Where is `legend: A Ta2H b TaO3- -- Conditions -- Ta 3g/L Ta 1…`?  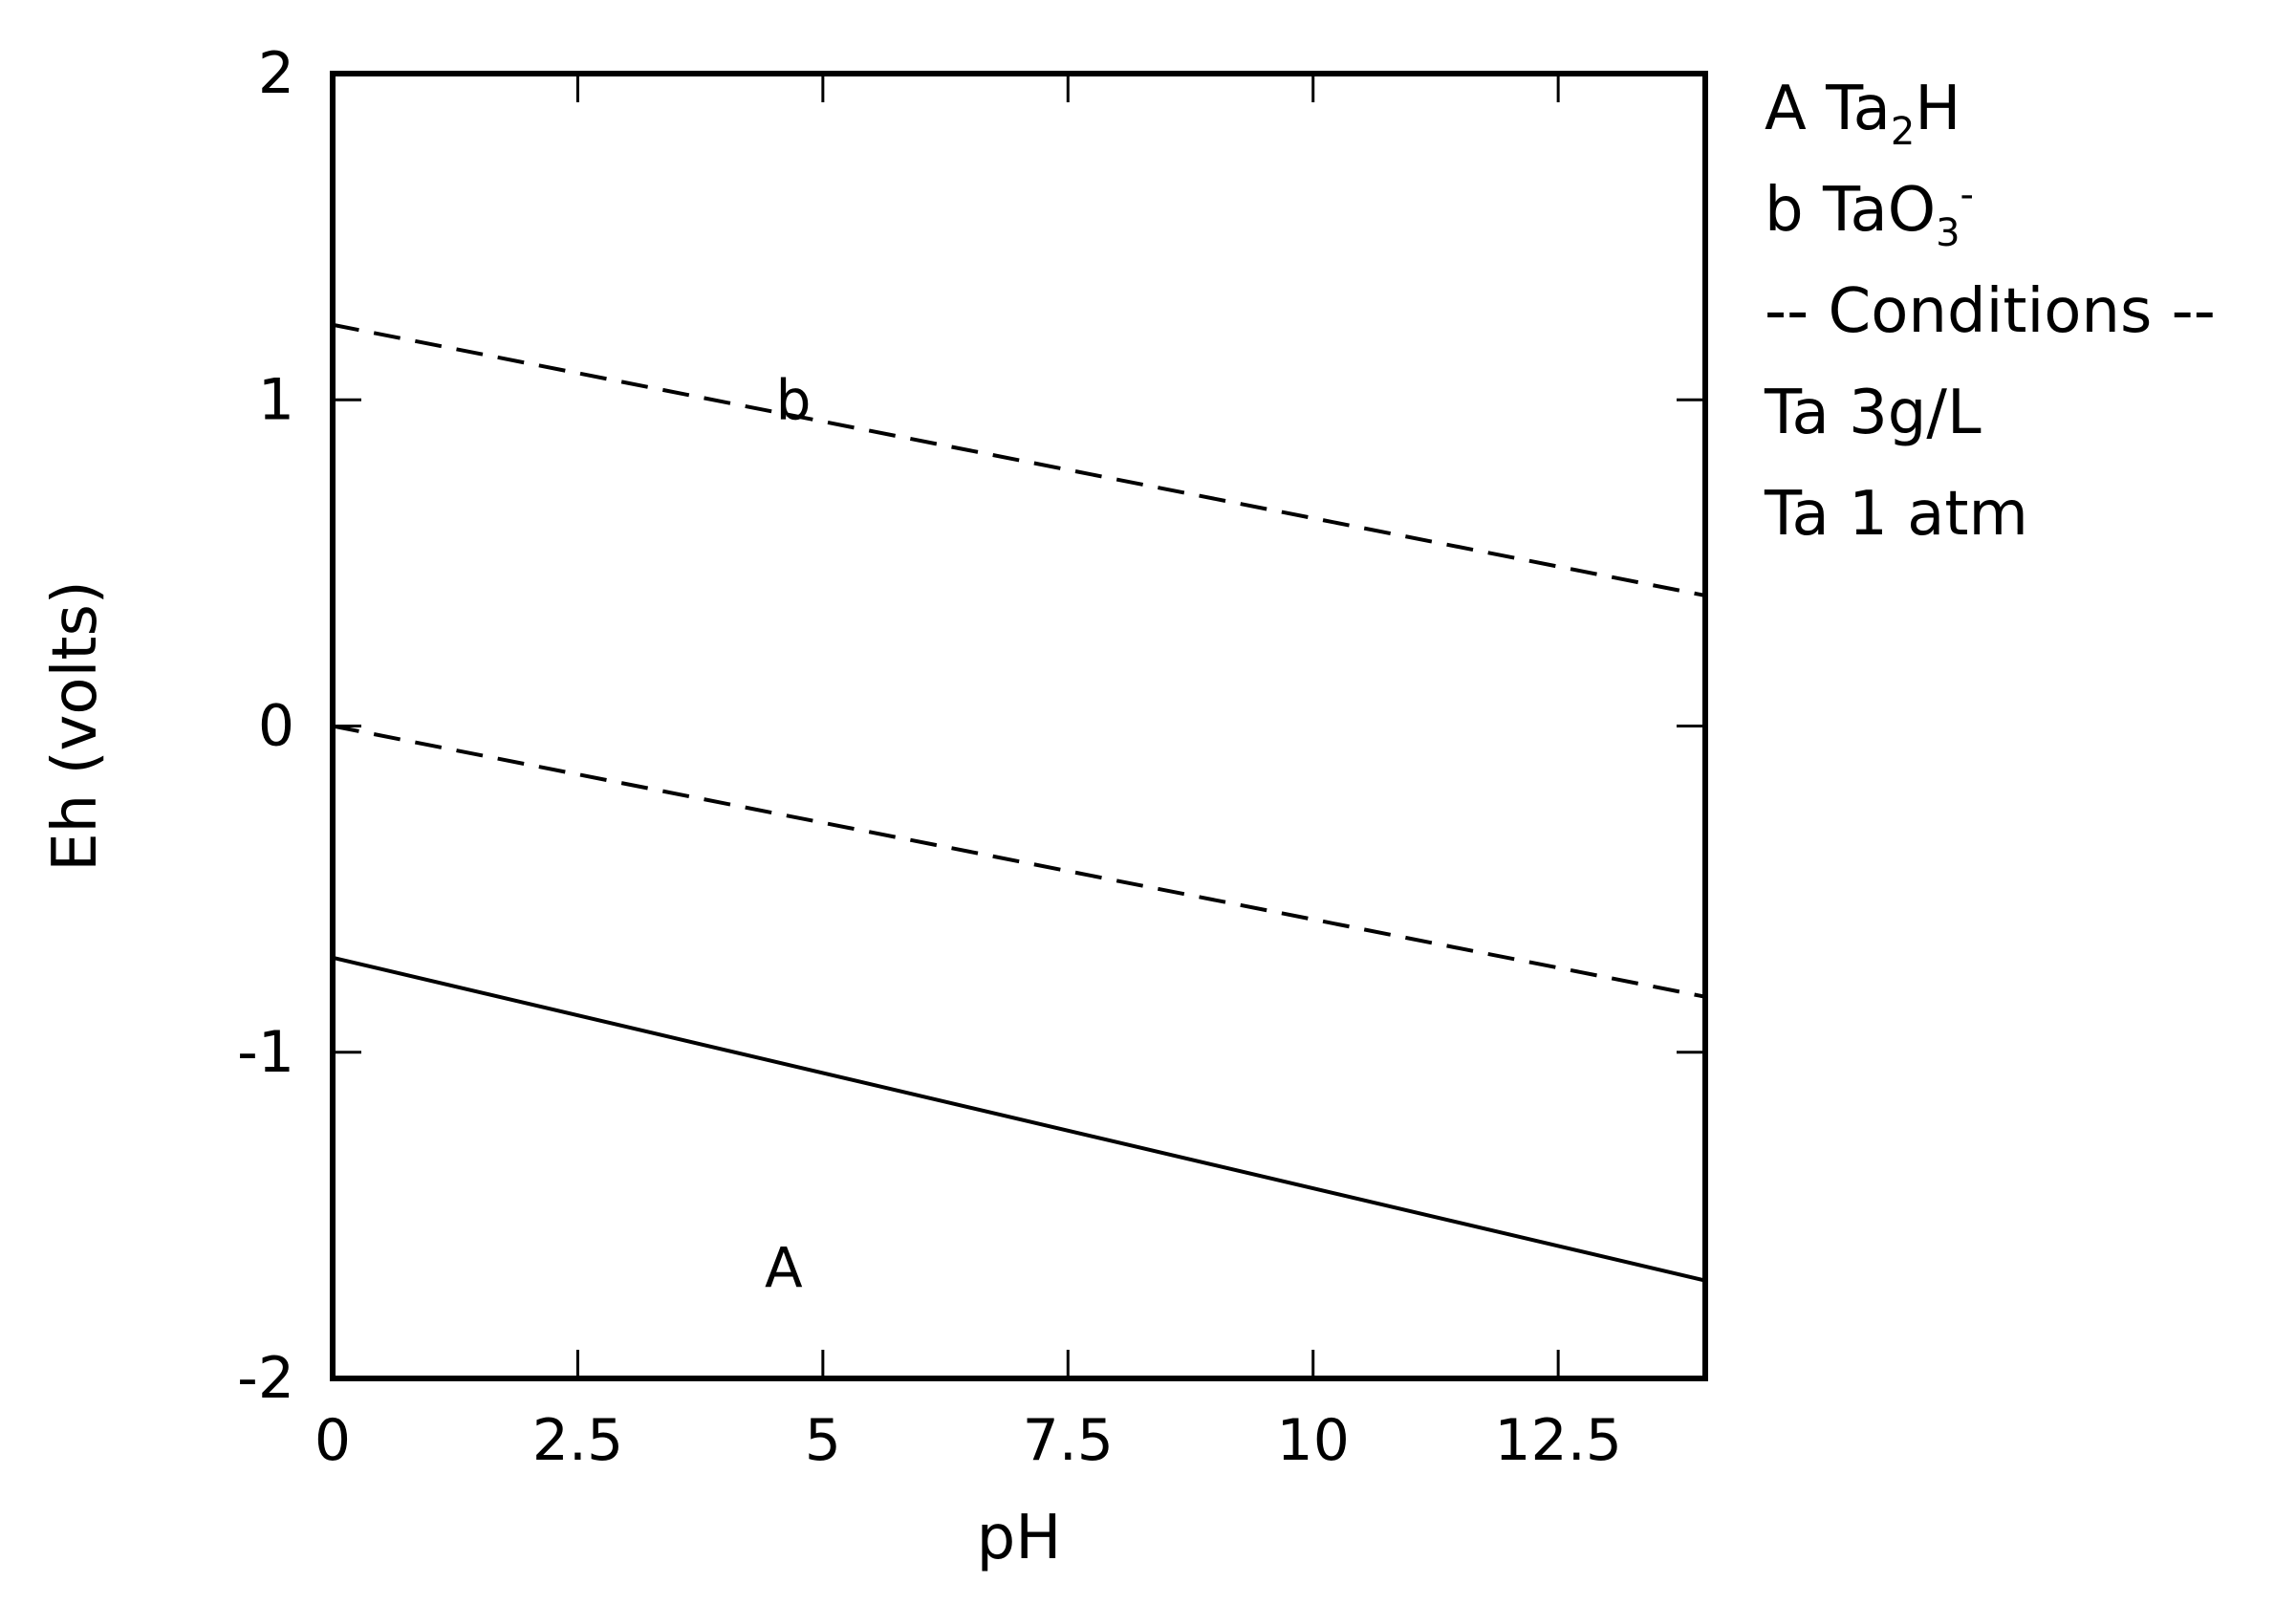 legend: A Ta2H b TaO3- -- Conditions -- Ta 3g/L Ta 1… is located at coordinates (1990, 312).